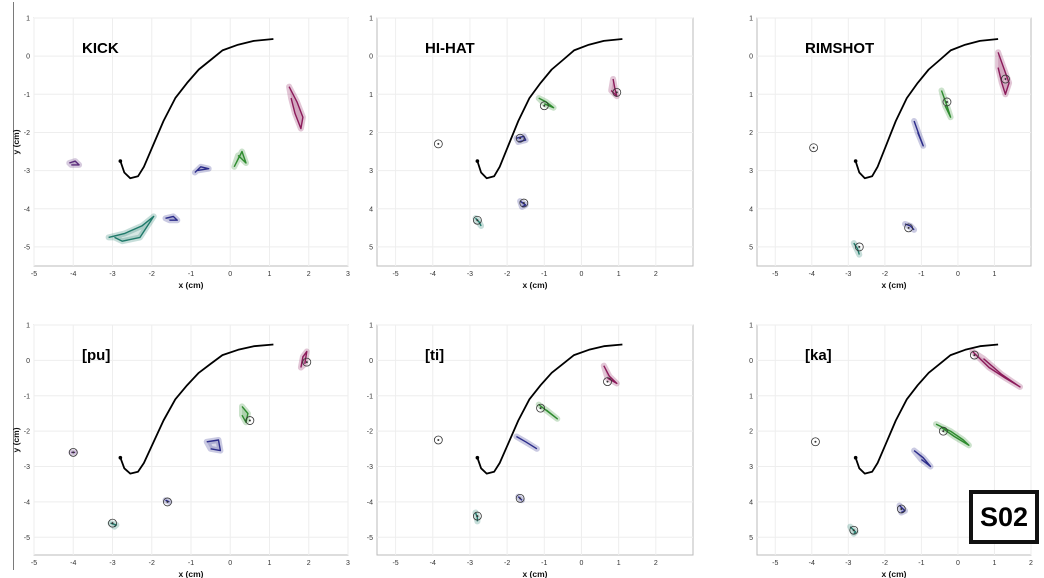 This screenshot has width=1044, height=578. I want to click on y-tick-label: -3, so click(27, 171).